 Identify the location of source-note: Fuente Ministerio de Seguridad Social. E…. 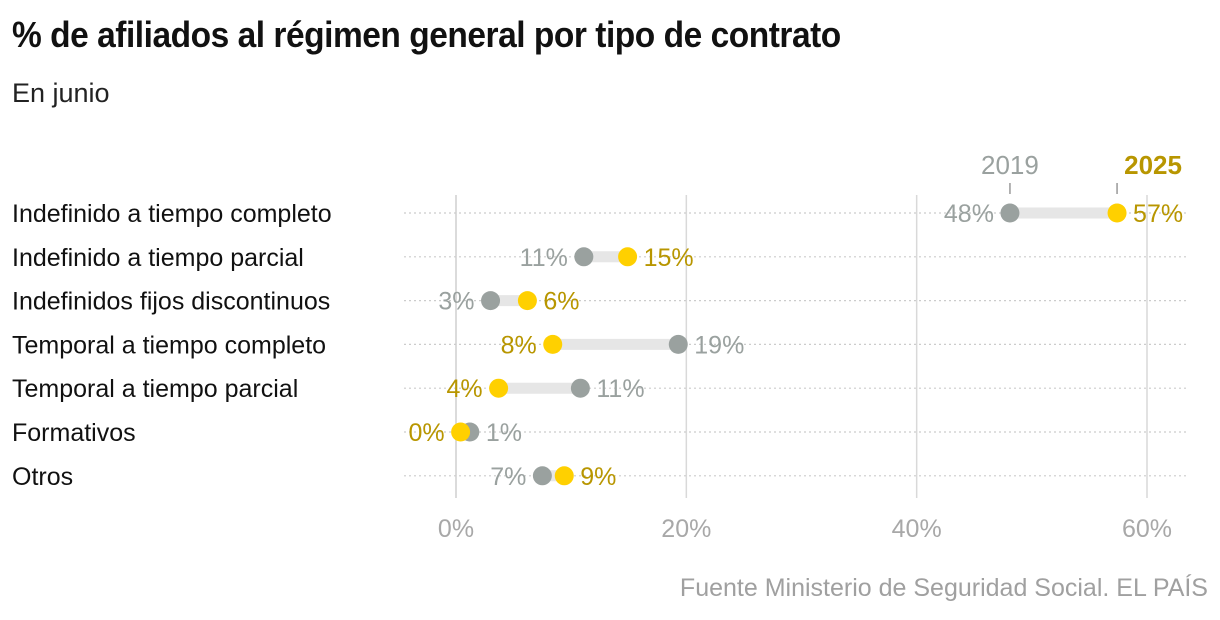
(943, 588).